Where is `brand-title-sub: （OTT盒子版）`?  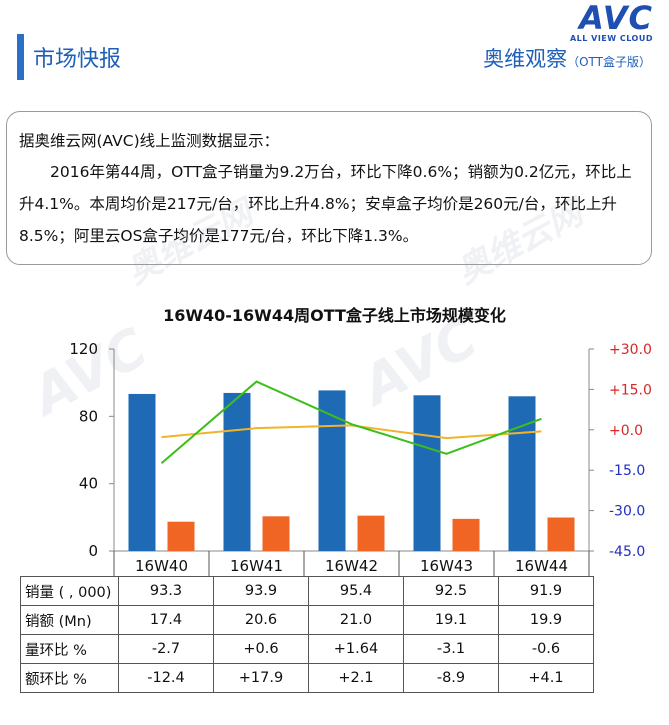 brand-title-sub: （OTT盒子版） is located at coordinates (609, 62).